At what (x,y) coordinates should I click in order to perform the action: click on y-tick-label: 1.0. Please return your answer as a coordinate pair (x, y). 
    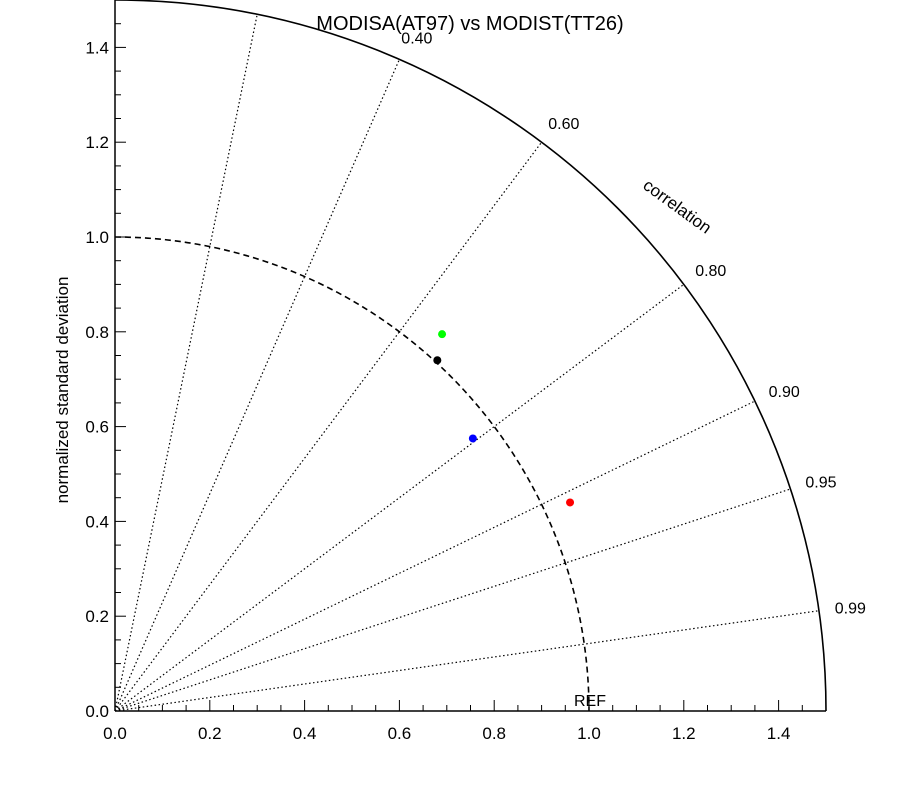
    Looking at the image, I should click on (97, 237).